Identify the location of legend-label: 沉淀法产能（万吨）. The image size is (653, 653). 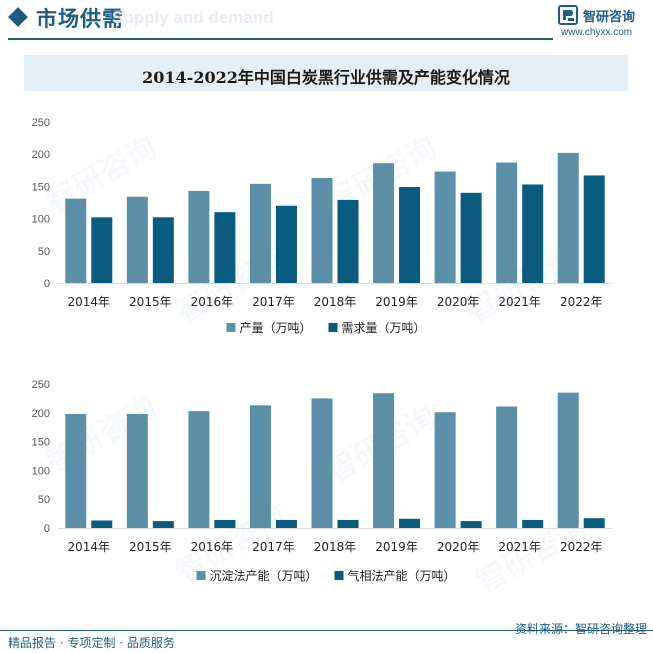
(264, 576).